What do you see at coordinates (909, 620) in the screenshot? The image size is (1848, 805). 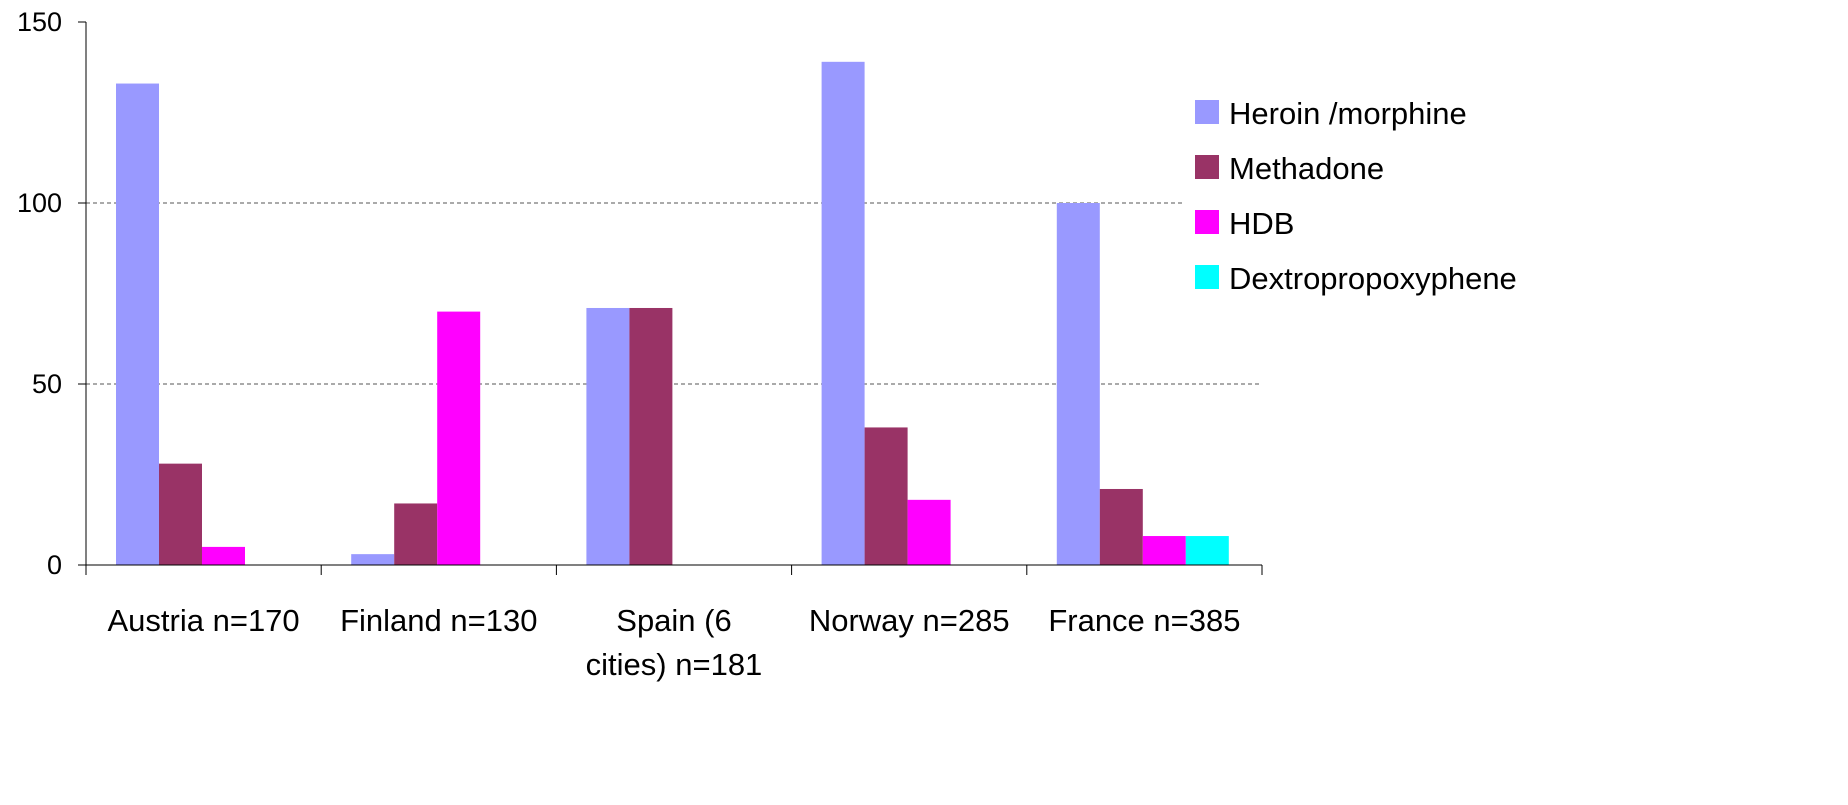 I see `x-tick-label: Norway n=285` at bounding box center [909, 620].